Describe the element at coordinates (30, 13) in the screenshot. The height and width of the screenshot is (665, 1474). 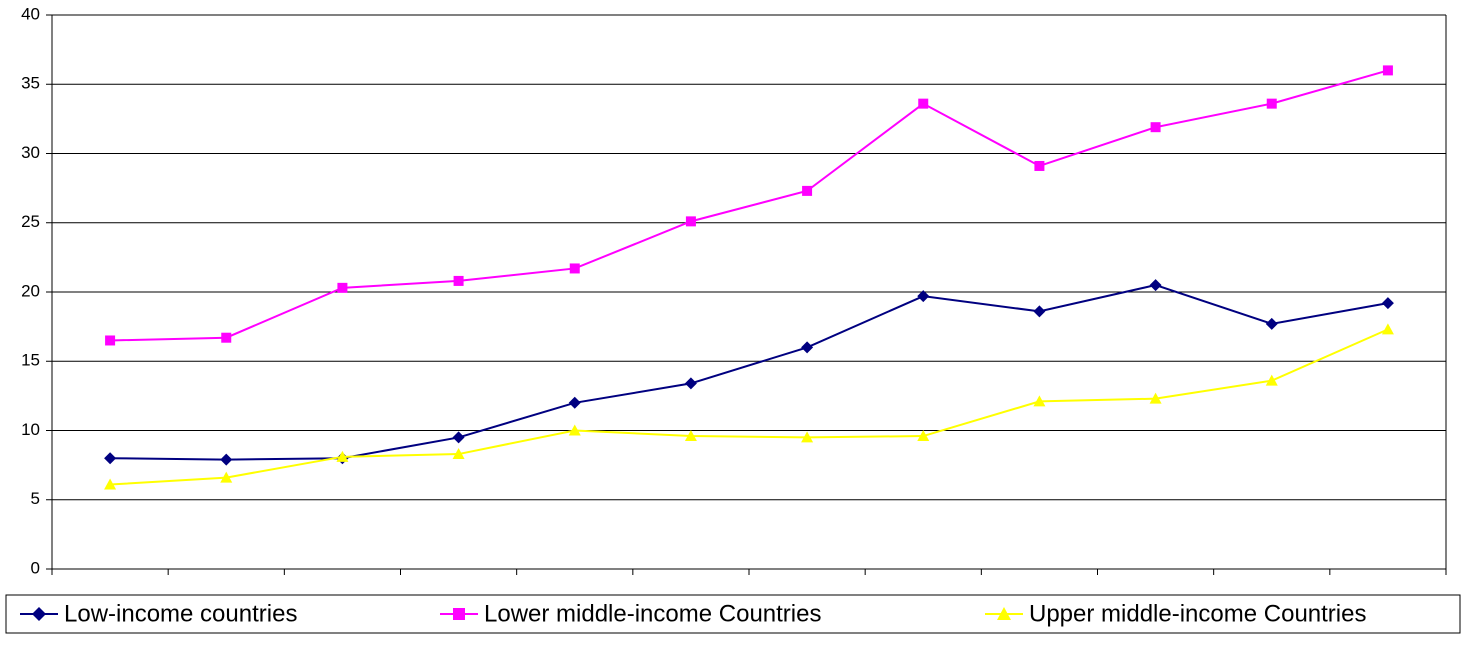
I see `y-tick-label: 40` at that location.